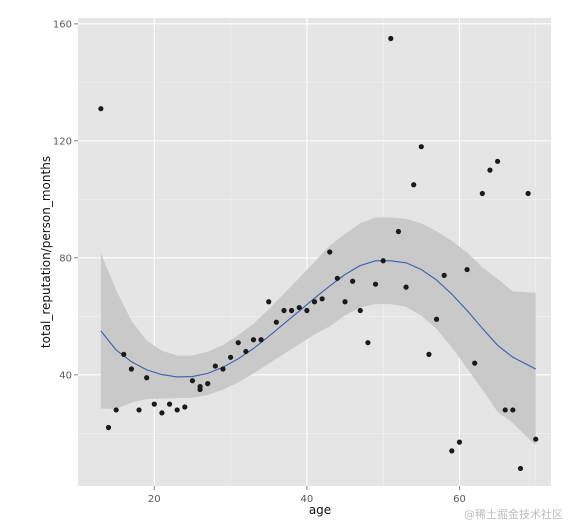 The image size is (571, 528). What do you see at coordinates (513, 514) in the screenshot?
I see `watermark-text: @稀土掘金技术社区` at bounding box center [513, 514].